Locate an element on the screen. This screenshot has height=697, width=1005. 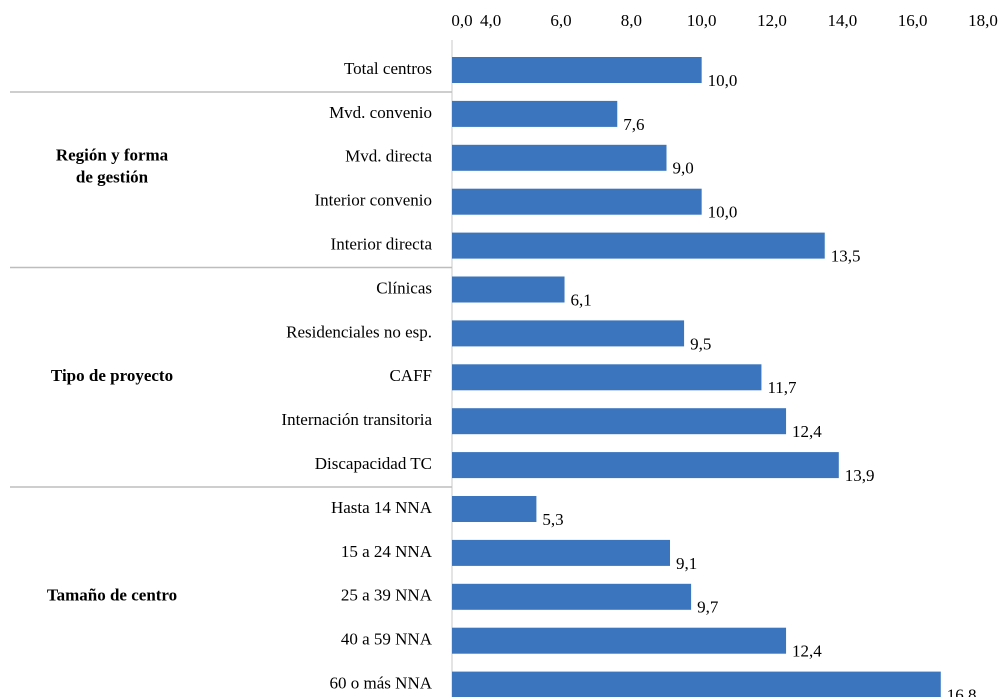
category-label: Clínicas is located at coordinates (404, 287).